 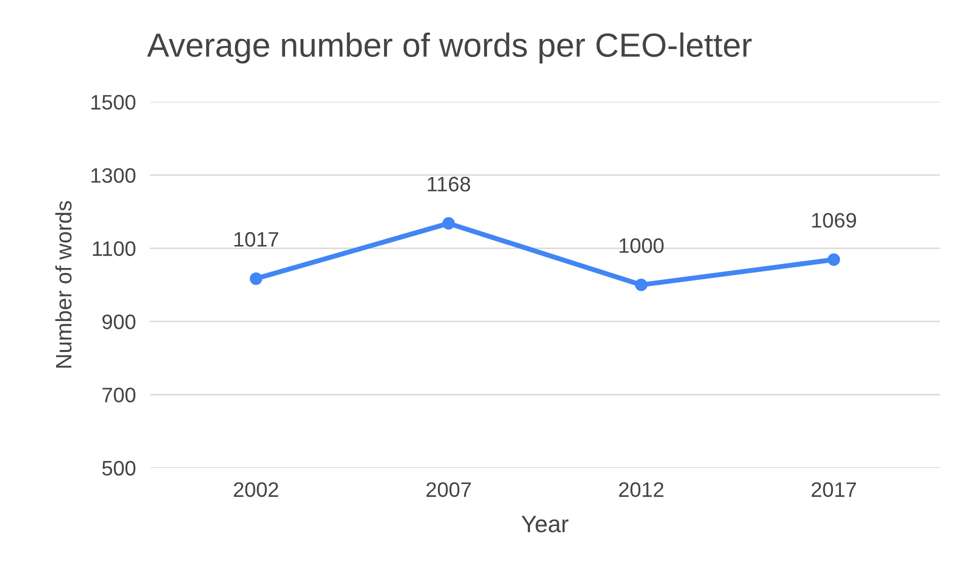 What do you see at coordinates (449, 184) in the screenshot?
I see `data-label: 1168` at bounding box center [449, 184].